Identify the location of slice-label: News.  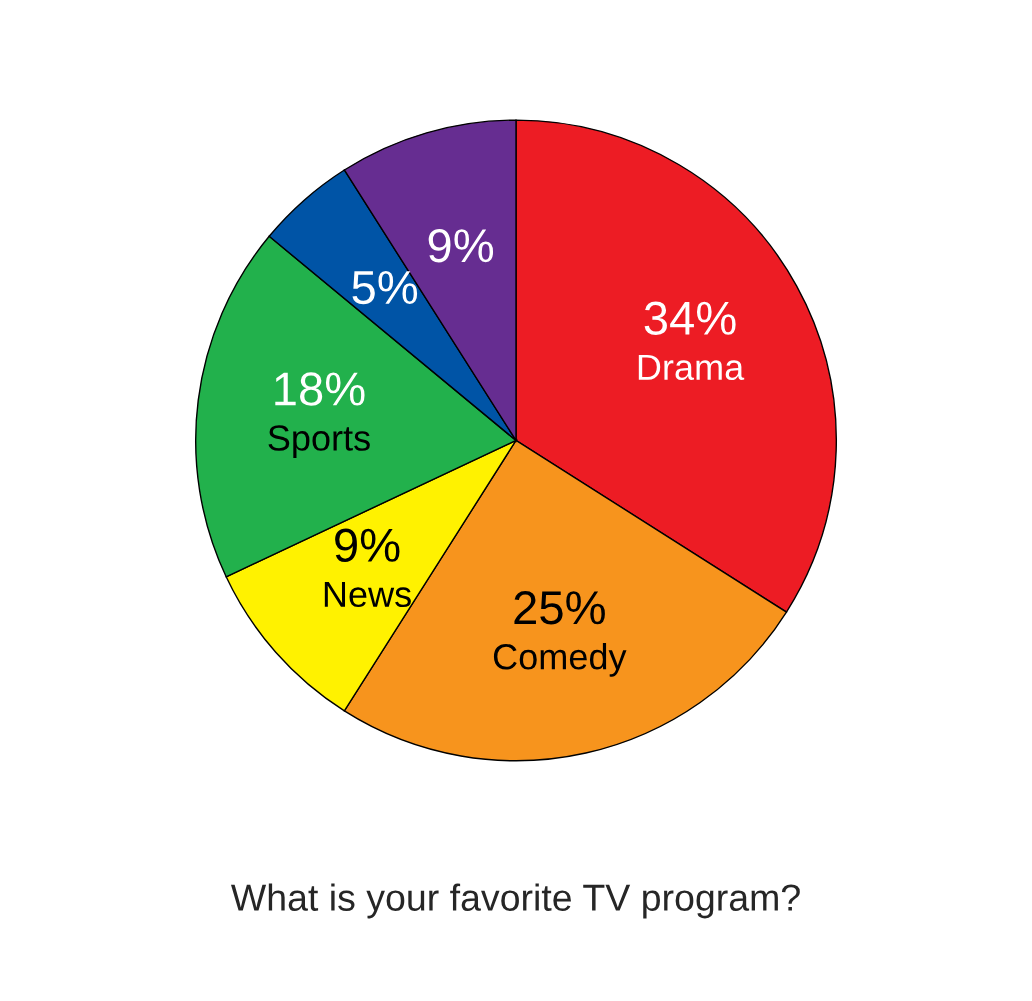
(367, 594).